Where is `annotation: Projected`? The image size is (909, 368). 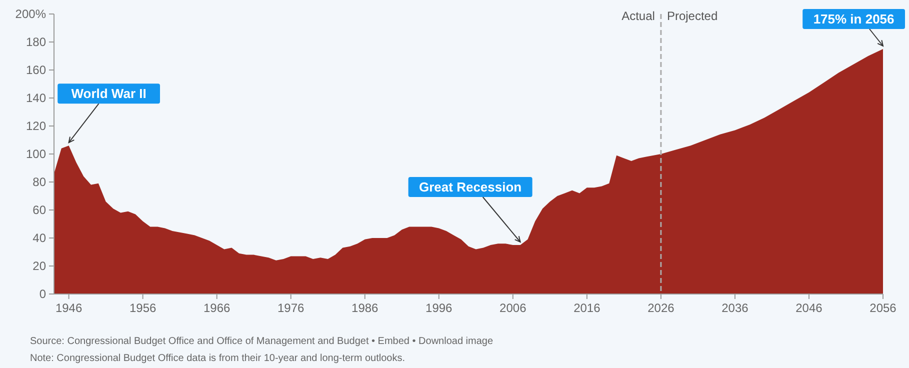
annotation: Projected is located at coordinates (692, 16).